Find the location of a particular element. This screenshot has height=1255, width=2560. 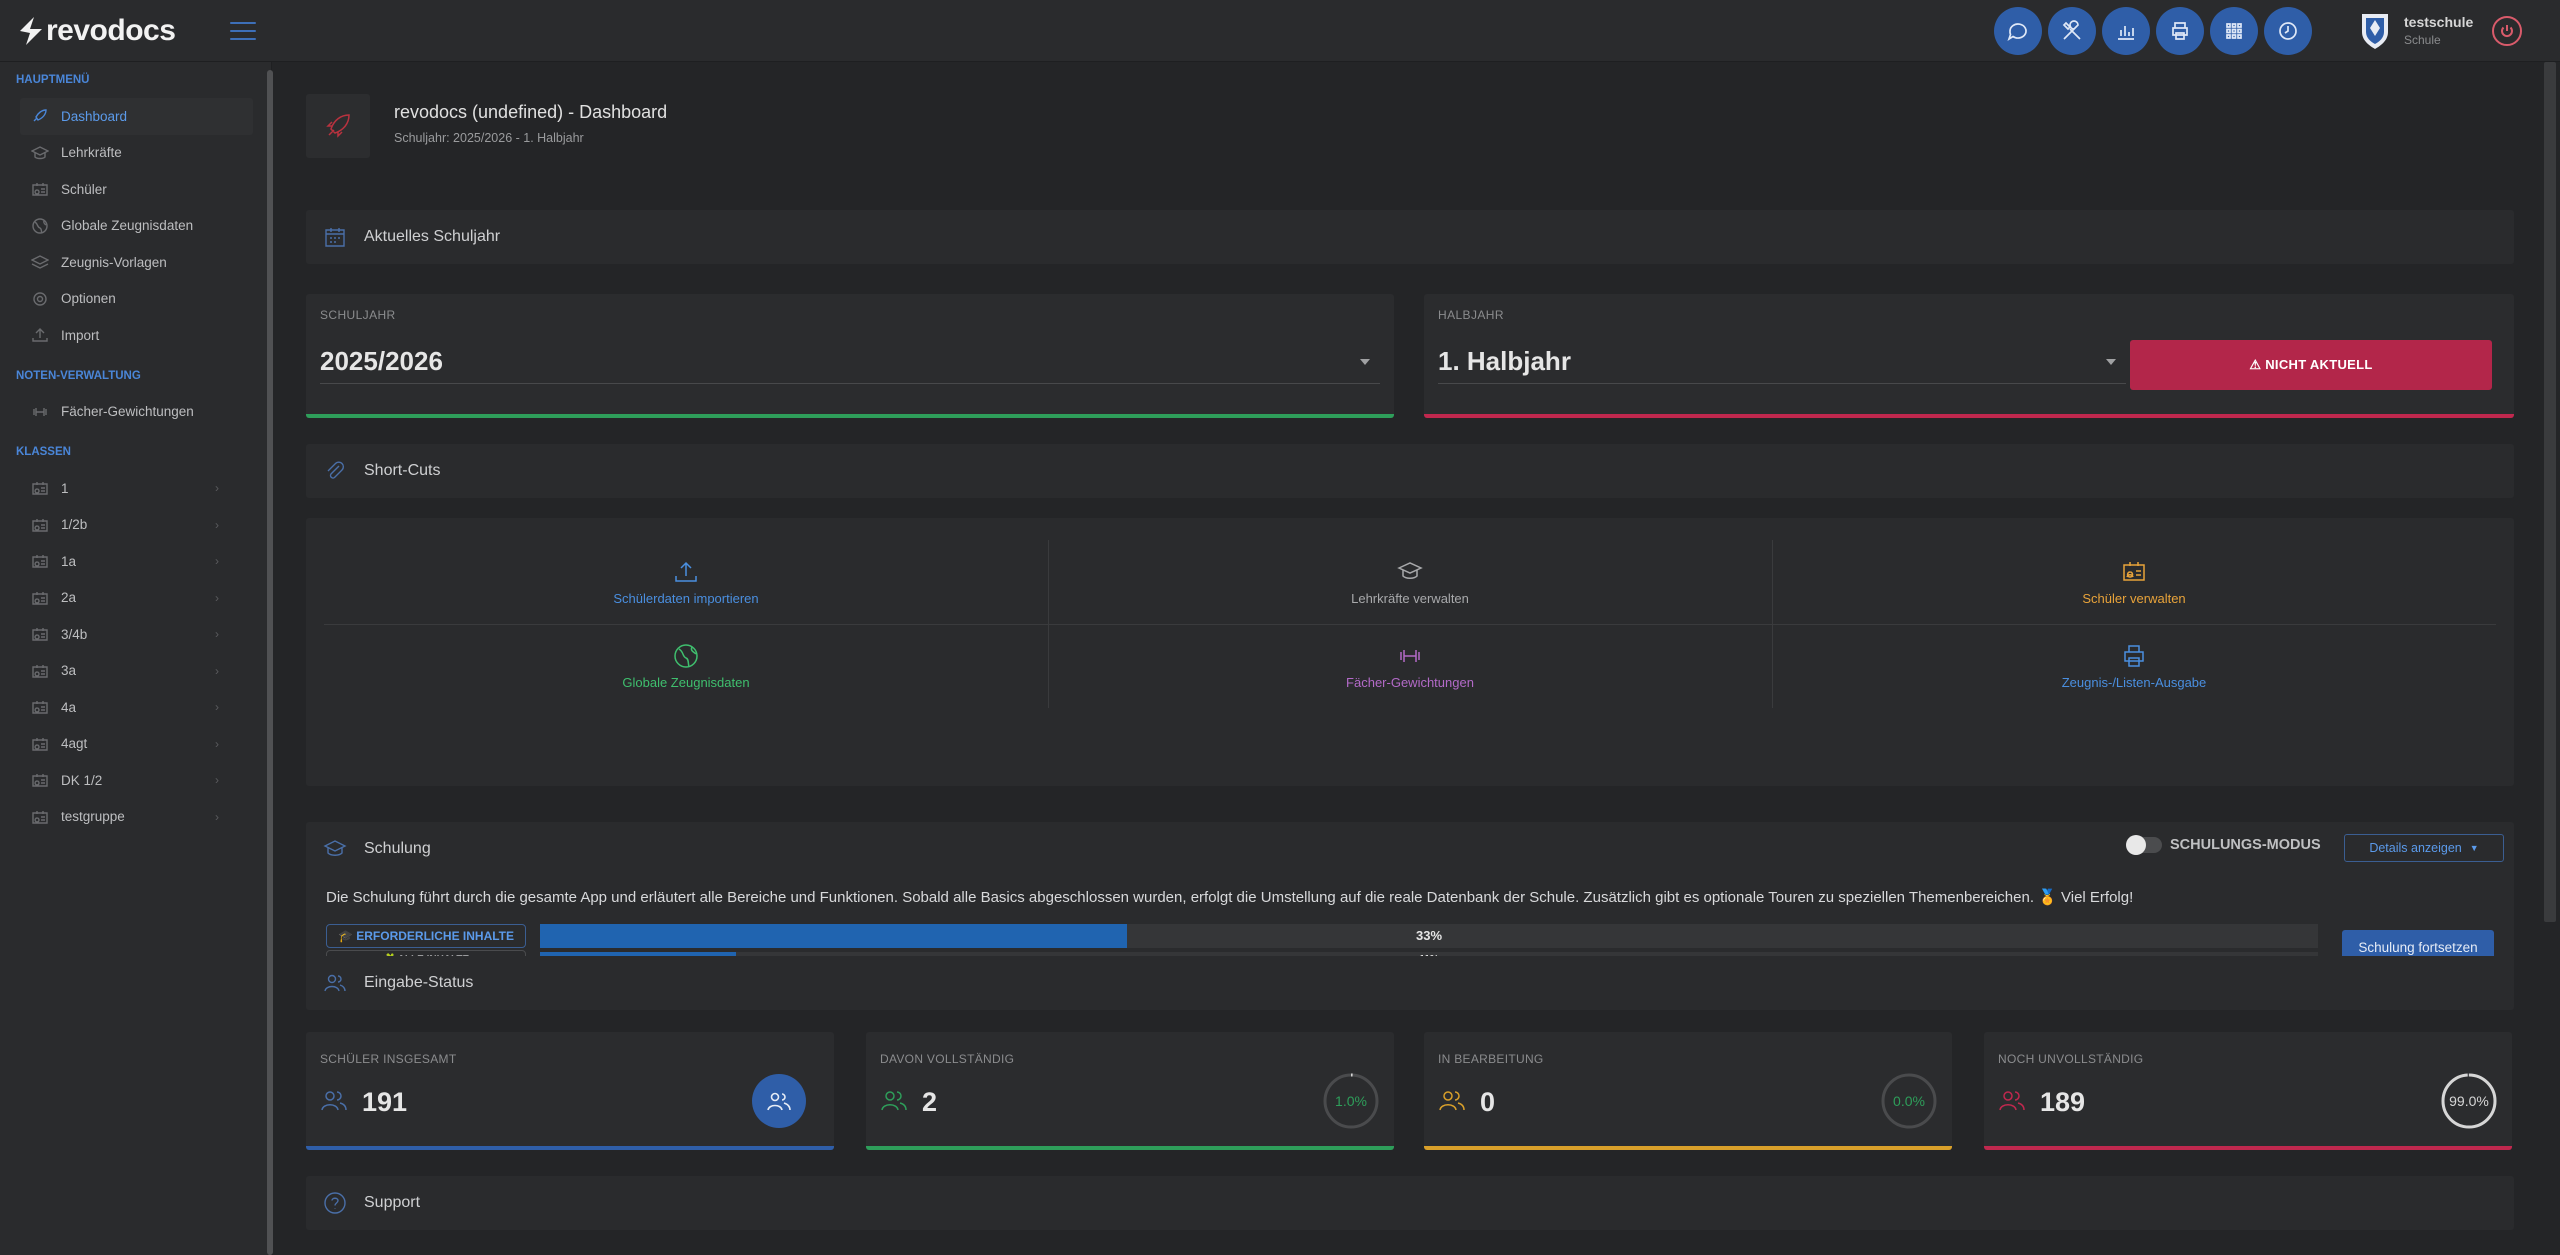

sidebar-item-class: 1/2b › is located at coordinates (135, 525).